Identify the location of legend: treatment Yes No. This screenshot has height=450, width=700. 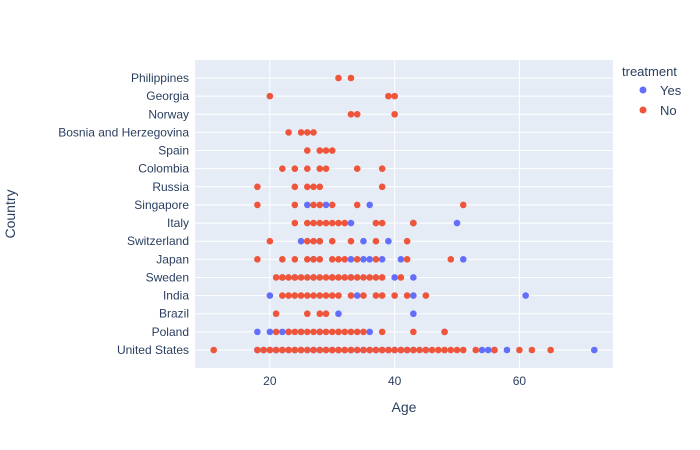
(652, 91).